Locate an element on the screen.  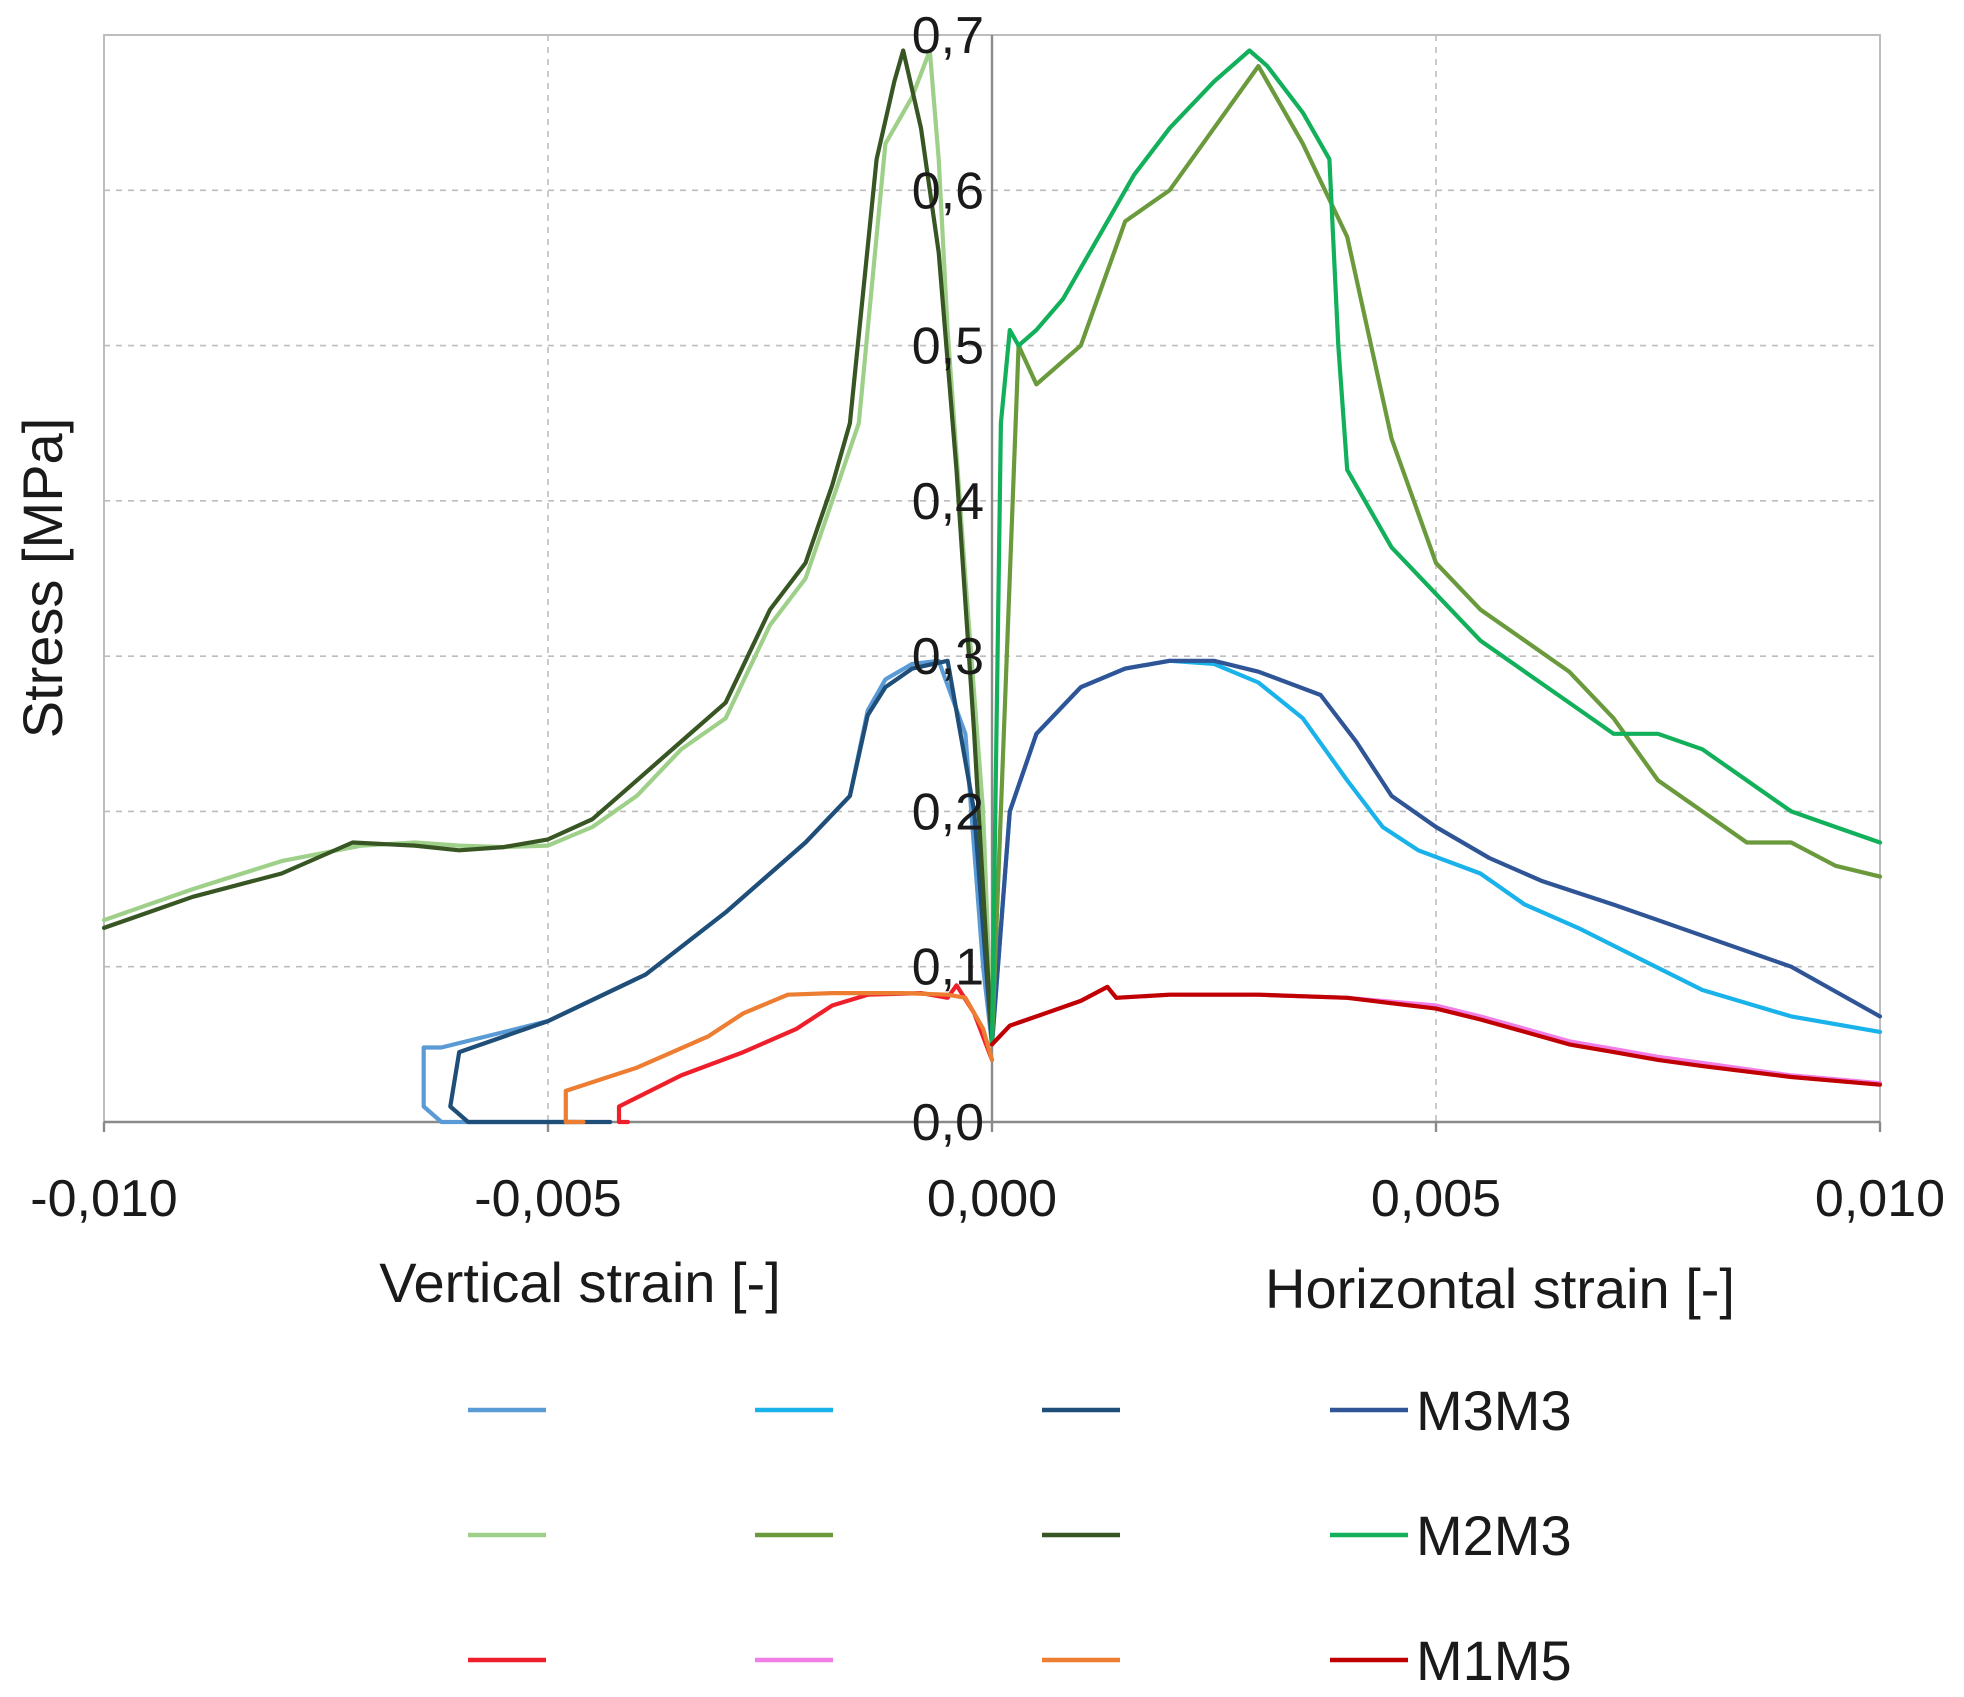
y-tick-label: 0,2 is located at coordinates (948, 812).